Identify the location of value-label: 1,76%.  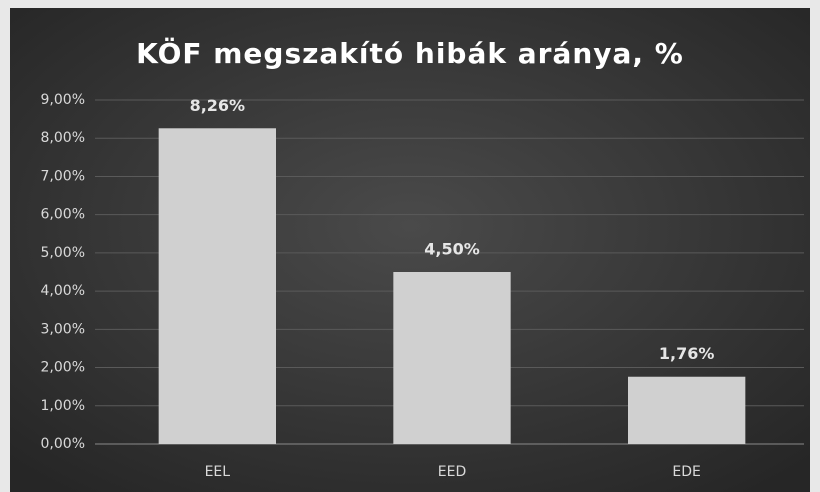
(687, 353).